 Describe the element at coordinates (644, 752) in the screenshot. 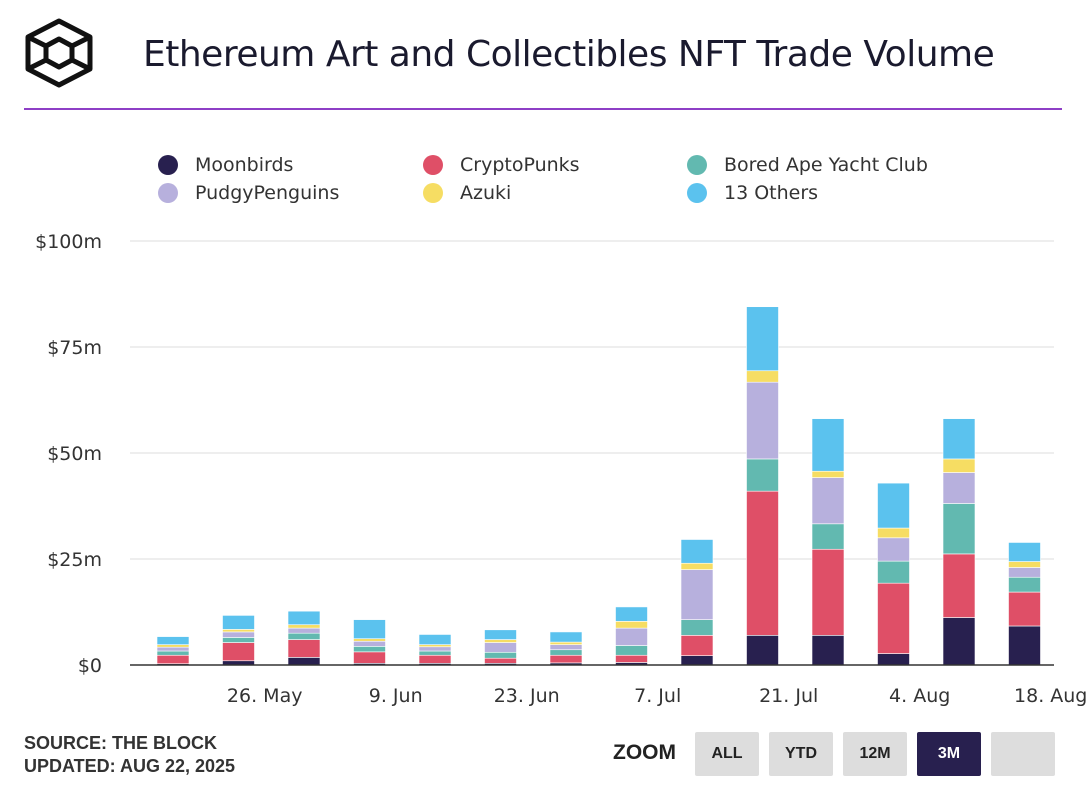

I see `zoom-label: ZOOM` at that location.